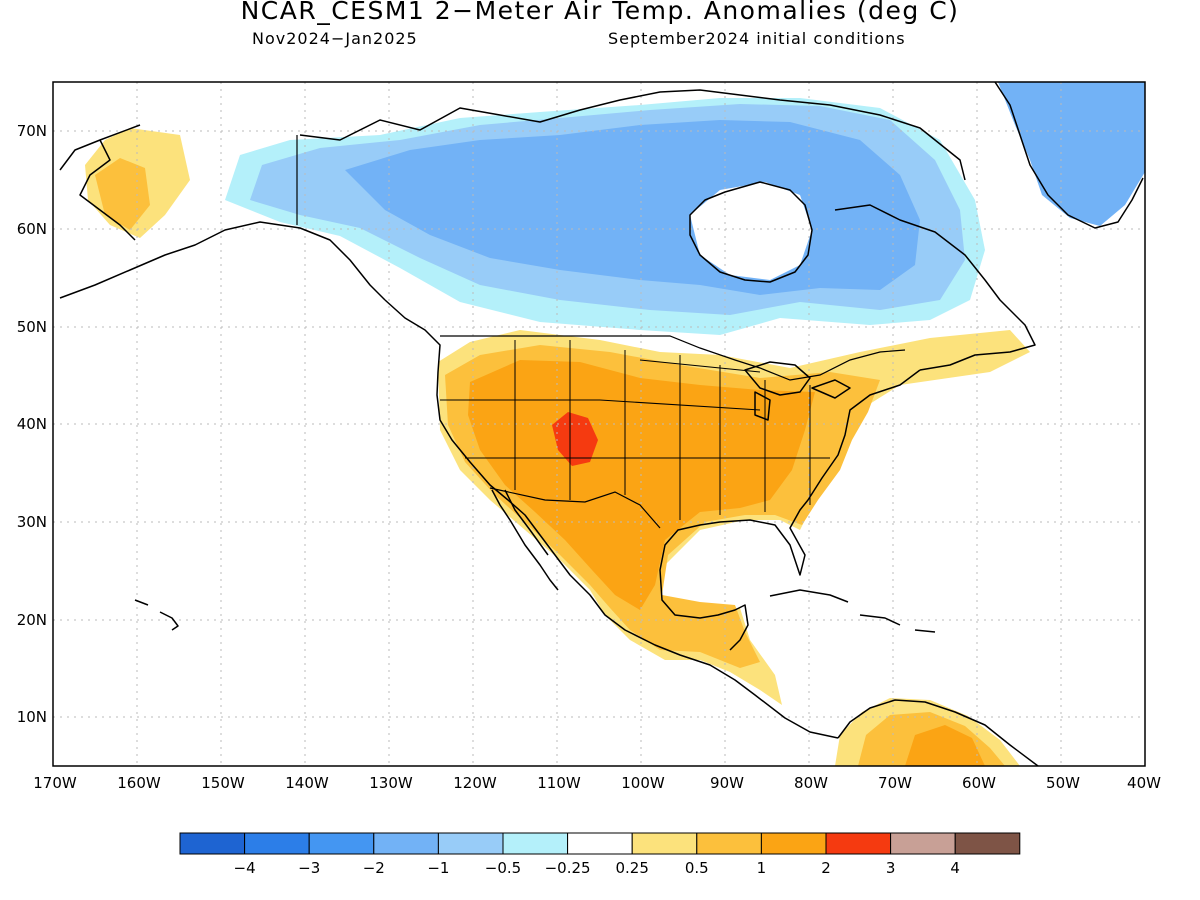 The width and height of the screenshot is (1200, 900). I want to click on lat-label: 70N, so click(32, 131).